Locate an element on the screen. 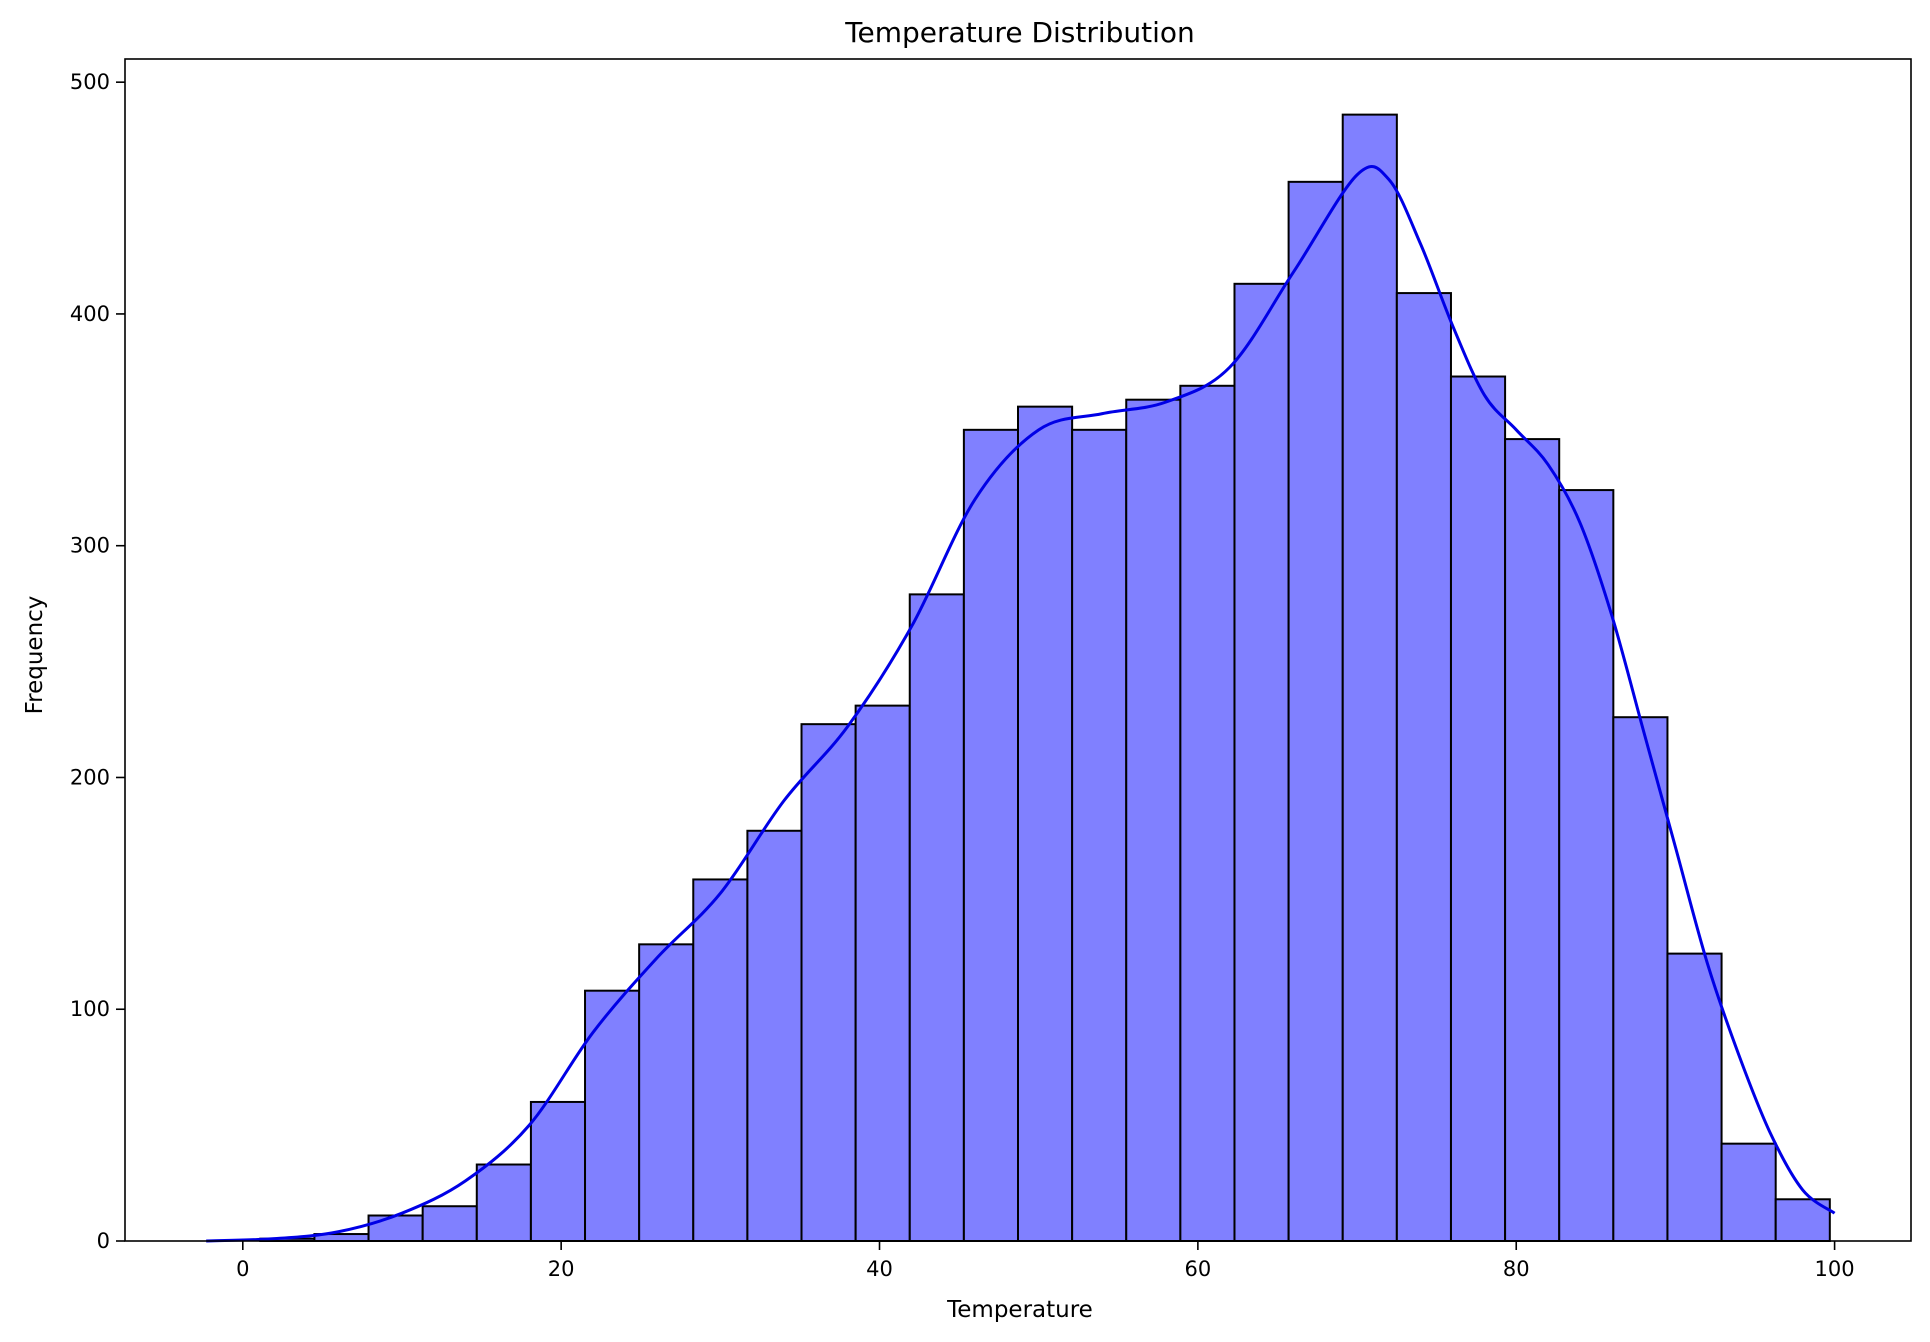 The width and height of the screenshot is (1930, 1342). chart-title: Temperature Distribution is located at coordinates (1019, 32).